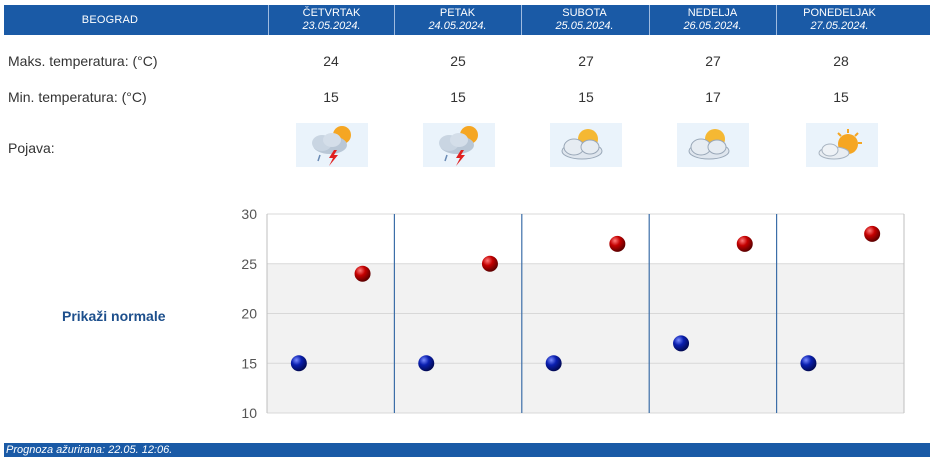 Image resolution: width=940 pixels, height=469 pixels. Describe the element at coordinates (839, 13) in the screenshot. I see `day-name: PONEDELJAK` at that location.